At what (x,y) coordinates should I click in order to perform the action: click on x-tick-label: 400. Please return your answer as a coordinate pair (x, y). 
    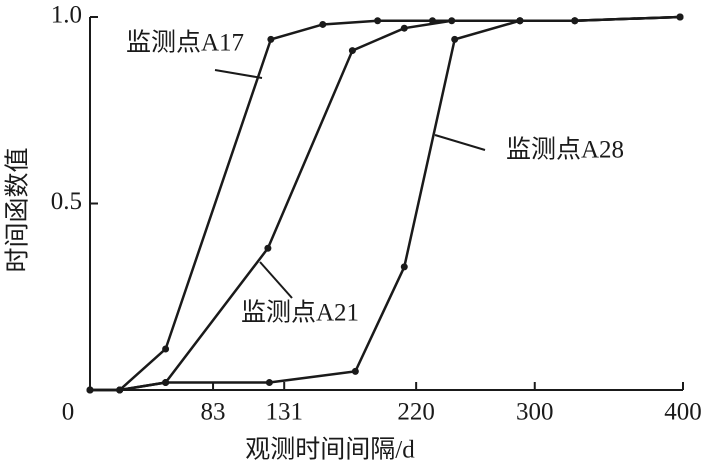
    Looking at the image, I should click on (683, 412).